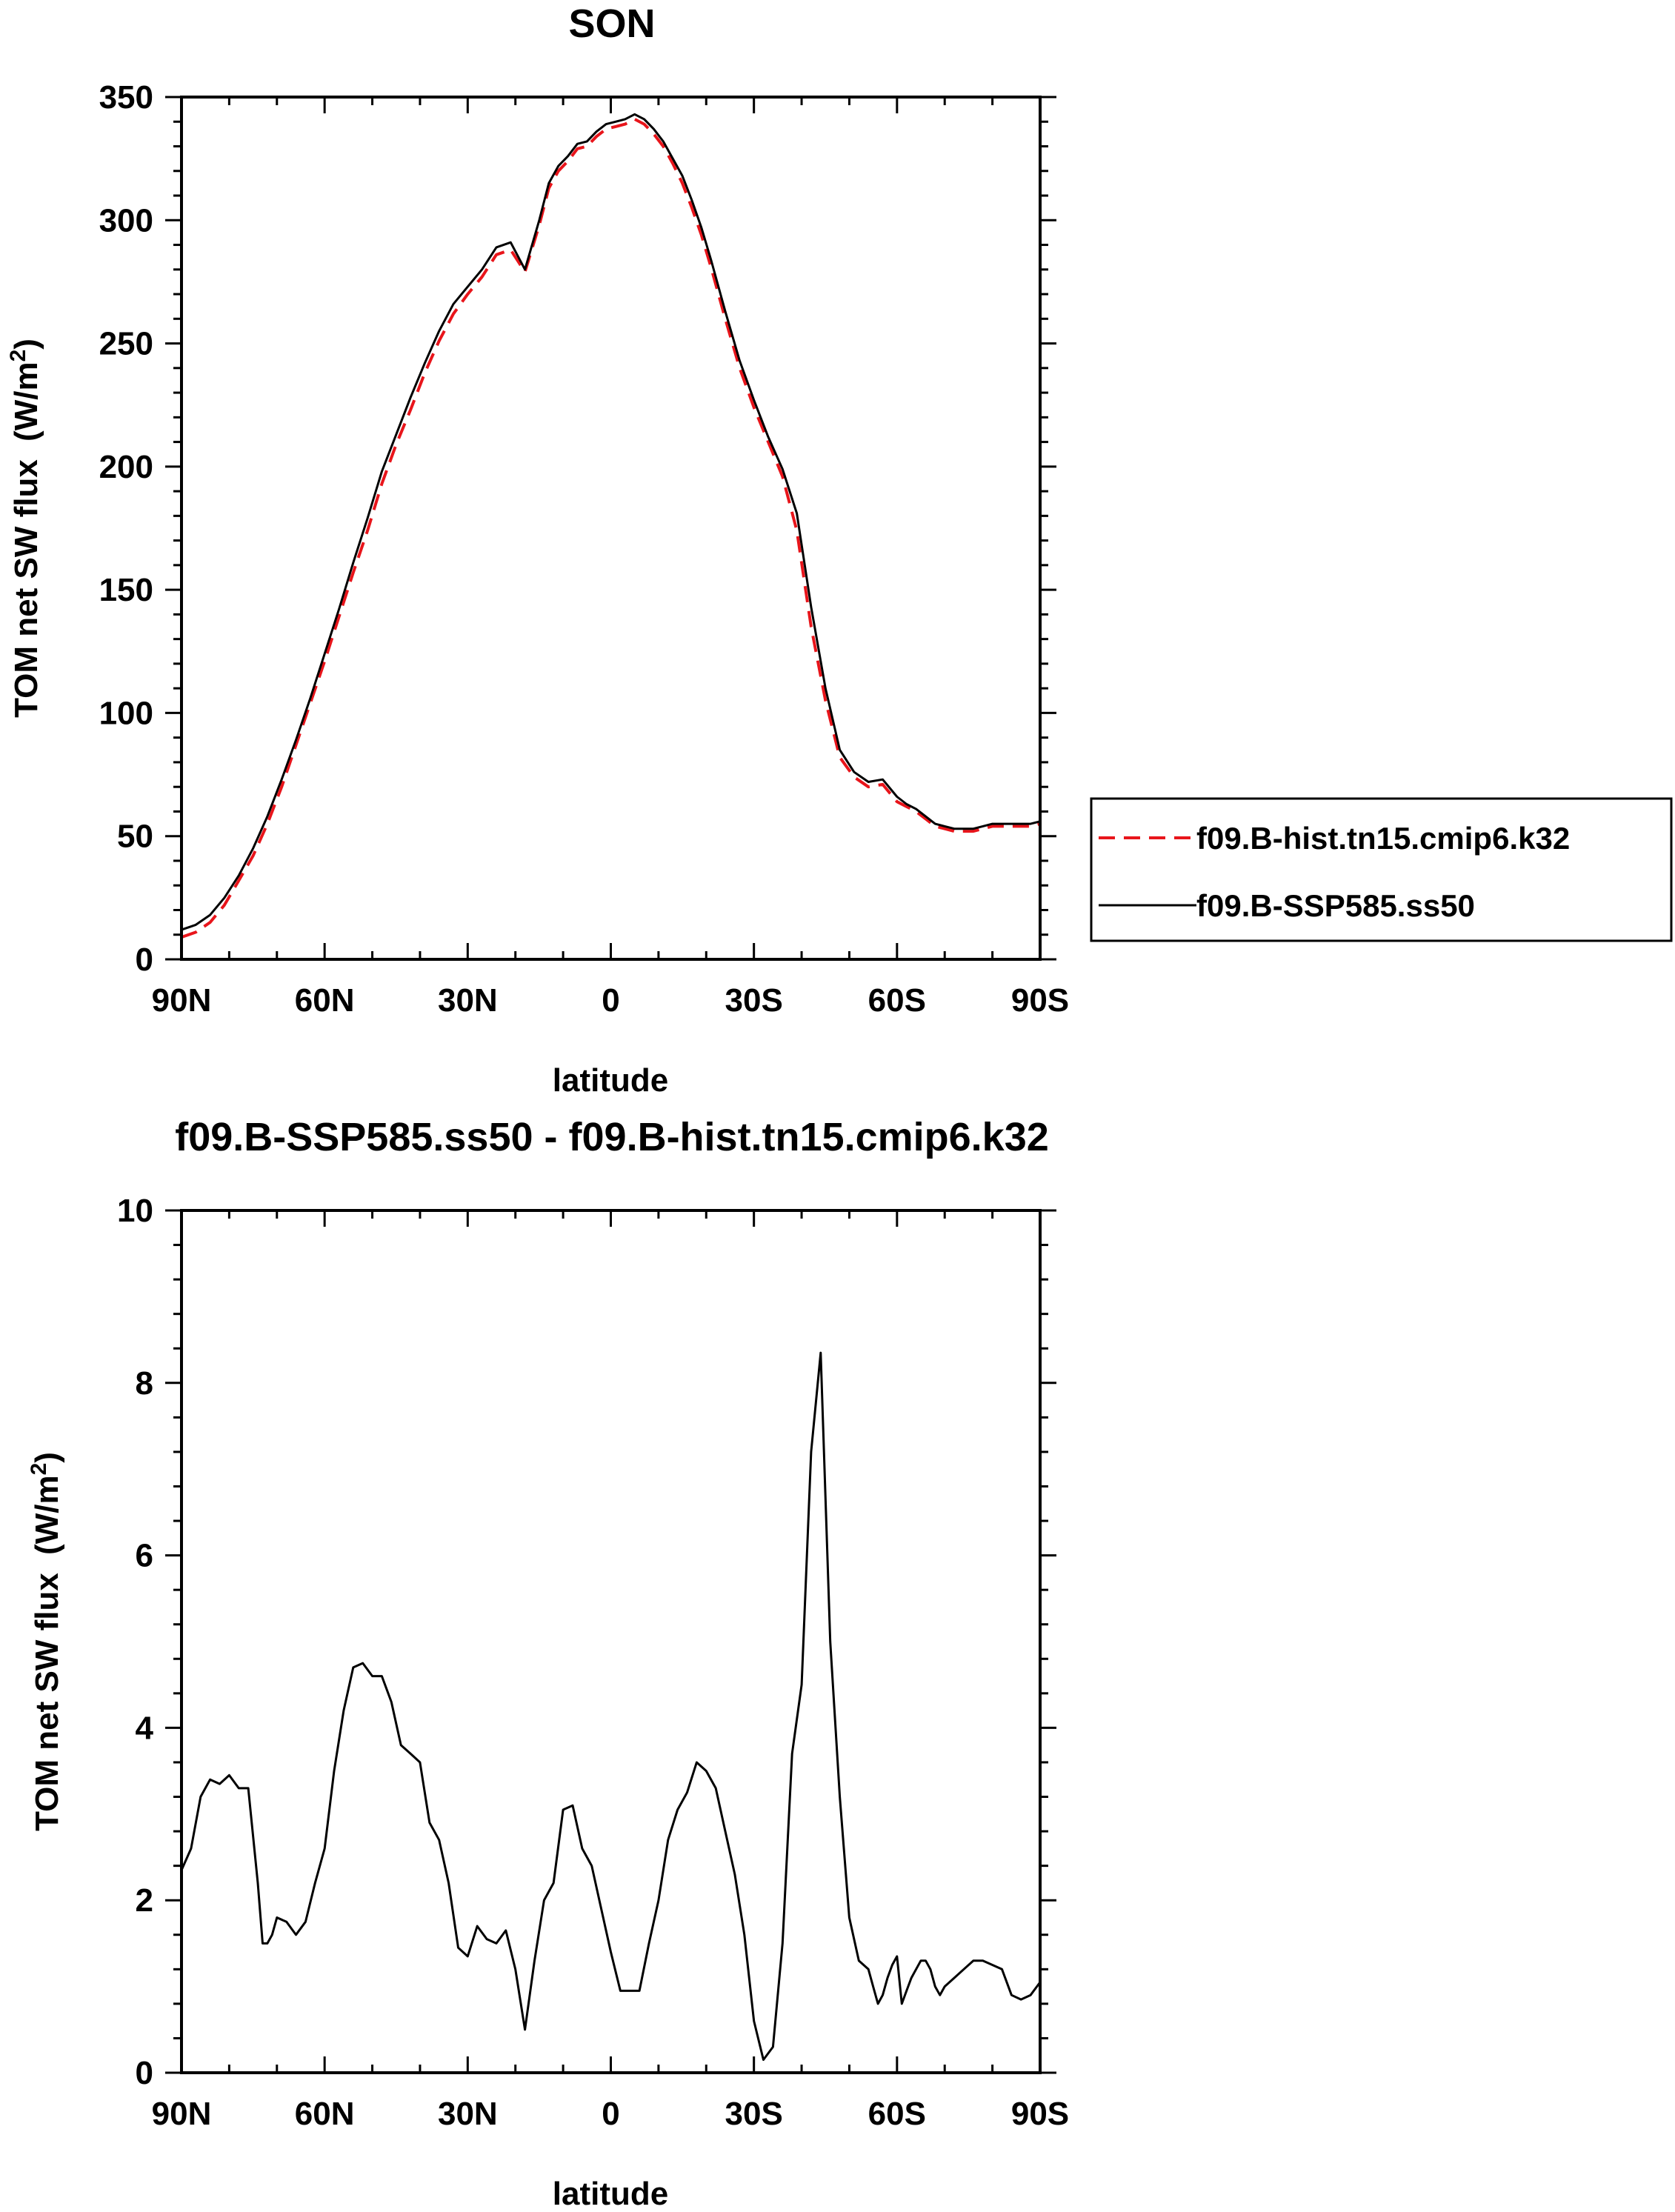  I want to click on legend-box, so click(1381, 870).